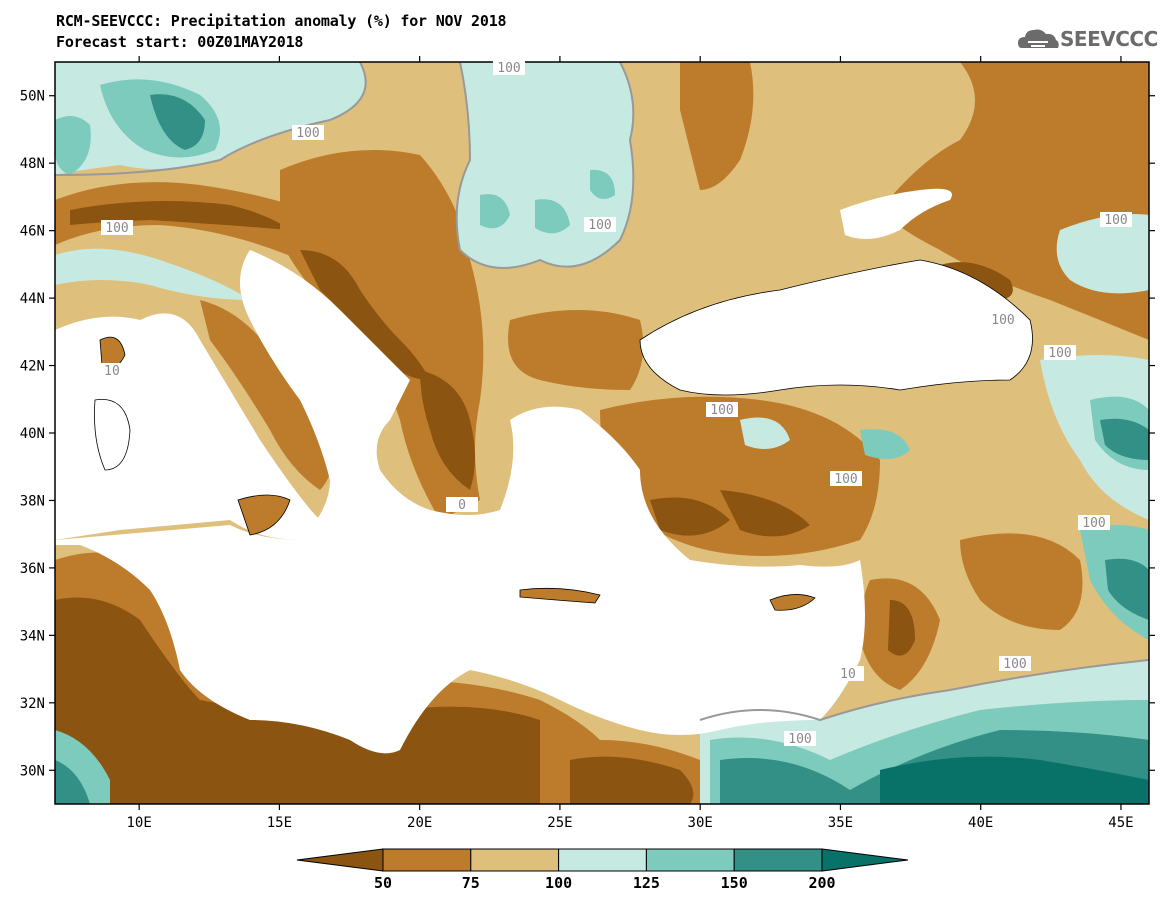 The width and height of the screenshot is (1165, 907). What do you see at coordinates (602, 184) in the screenshot?
I see `field-teal-central3` at bounding box center [602, 184].